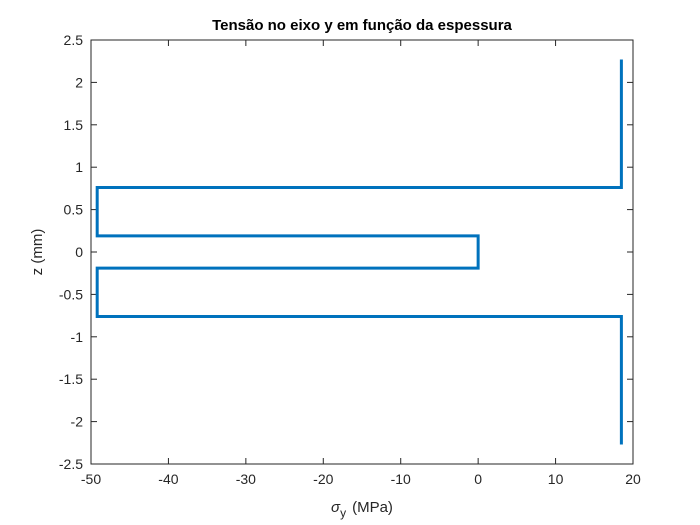 The width and height of the screenshot is (700, 525). Describe the element at coordinates (77, 422) in the screenshot. I see `y-tick-label: -2` at that location.